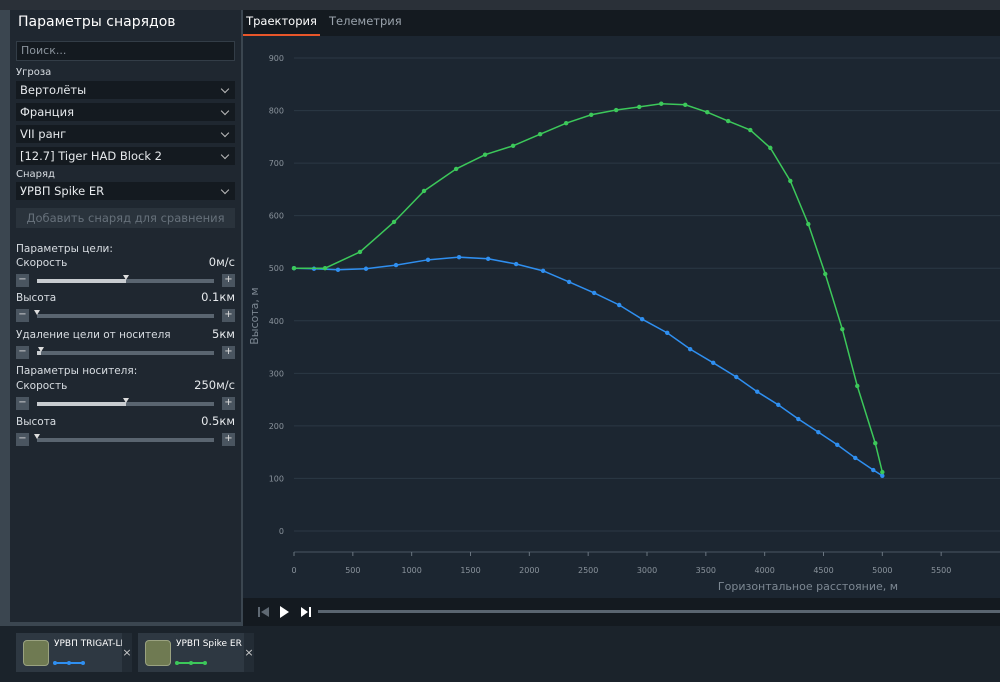  I want to click on x-tick-label: 0, so click(293, 570).